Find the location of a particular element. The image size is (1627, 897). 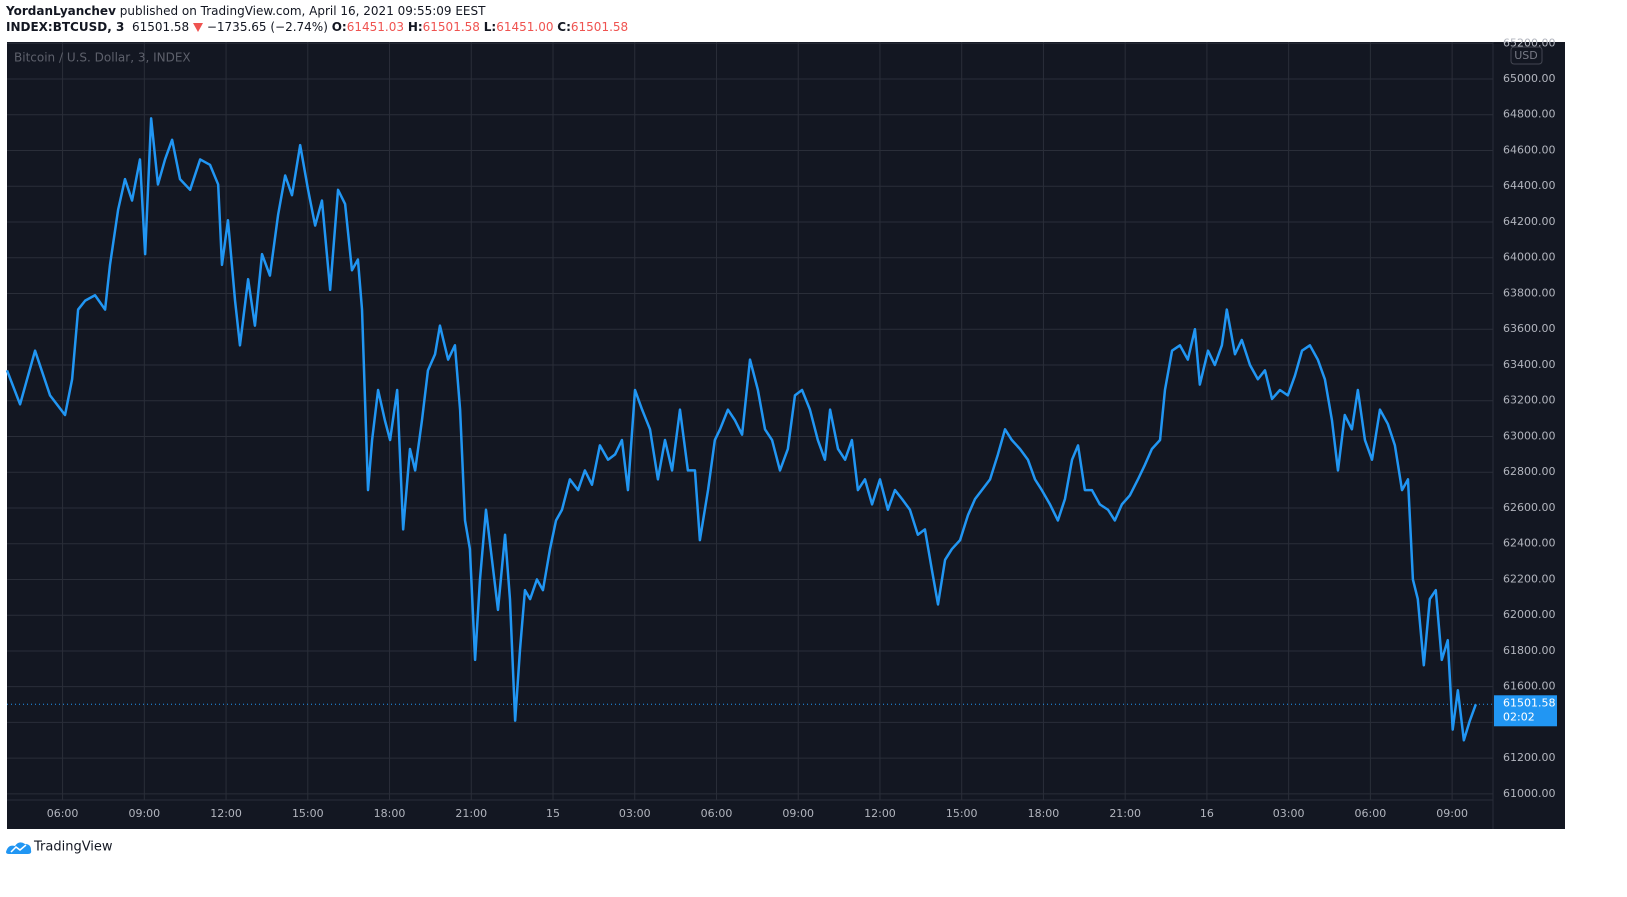

brand-logo is located at coordinates (19, 848).